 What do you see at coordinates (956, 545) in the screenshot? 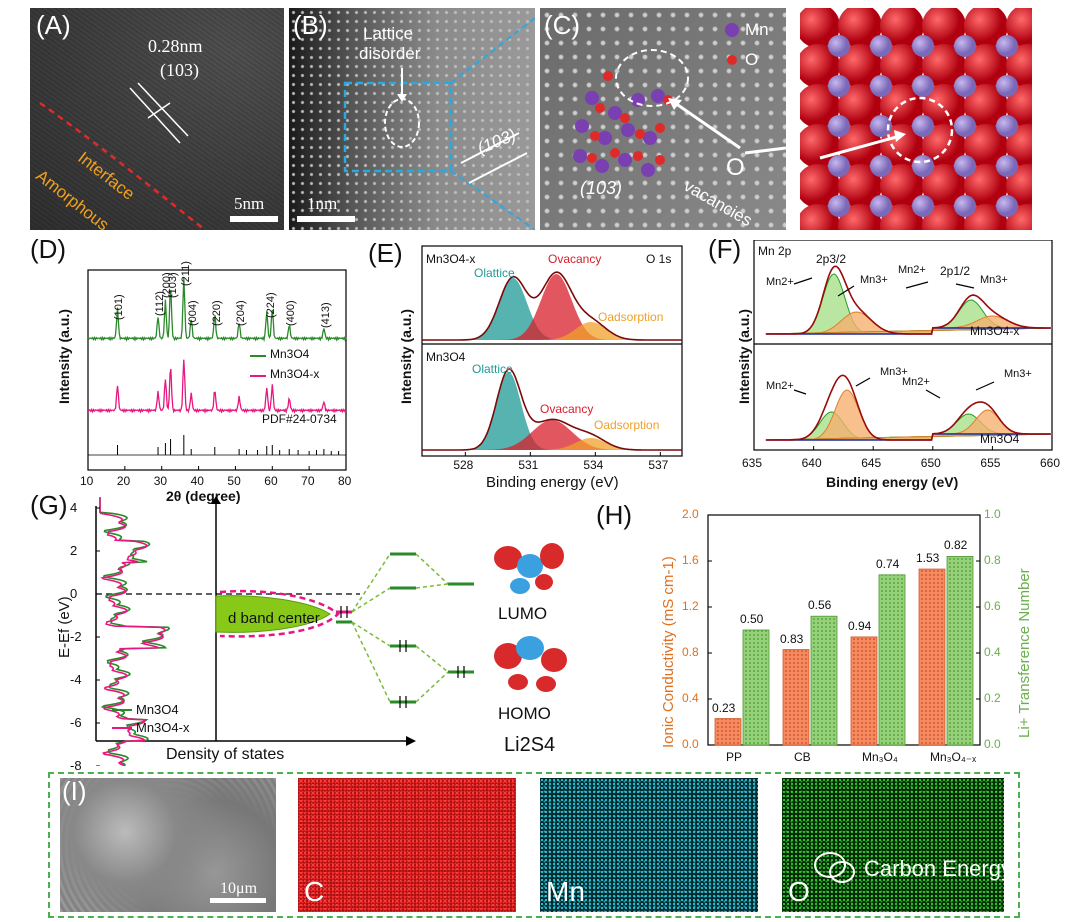
I see `bar-value-label: 0.82` at bounding box center [956, 545].